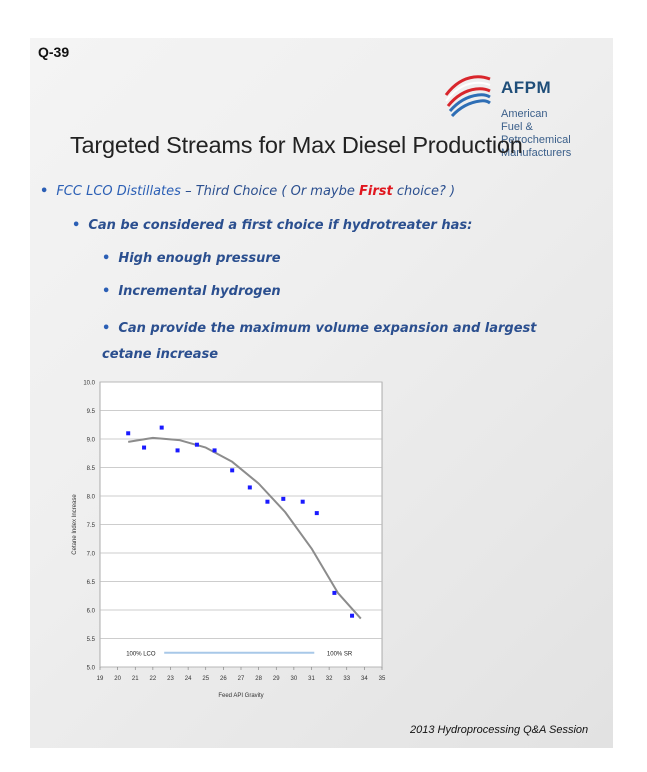  I want to click on y-axis-label: Cetane Index Increase, so click(75, 524).